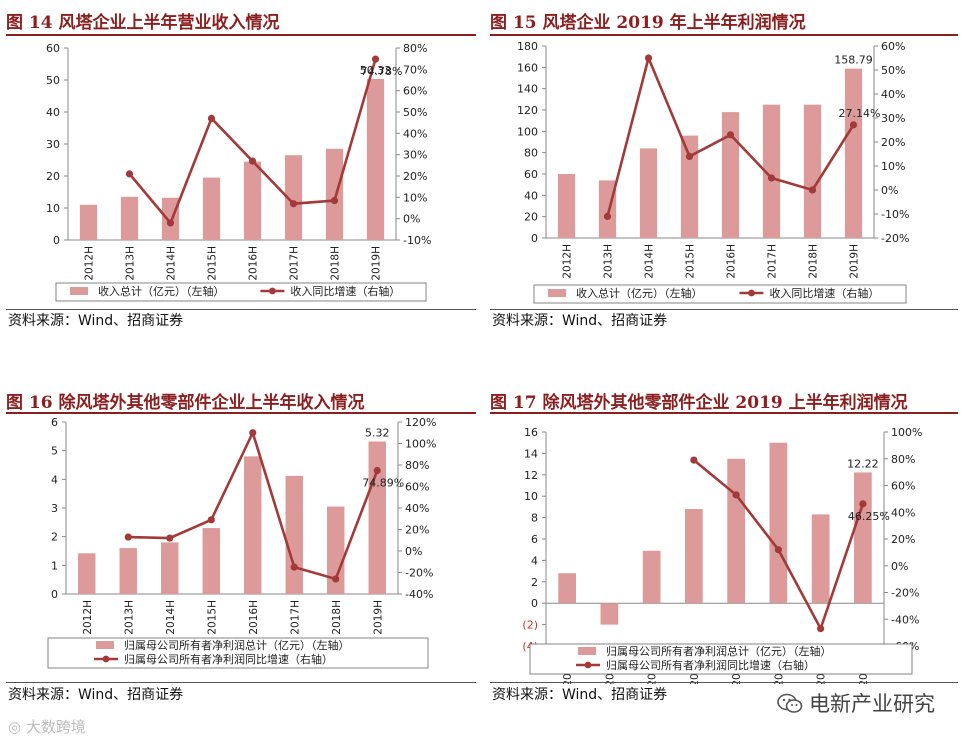  Describe the element at coordinates (531, 217) in the screenshot. I see `left-tick-label: 20` at that location.